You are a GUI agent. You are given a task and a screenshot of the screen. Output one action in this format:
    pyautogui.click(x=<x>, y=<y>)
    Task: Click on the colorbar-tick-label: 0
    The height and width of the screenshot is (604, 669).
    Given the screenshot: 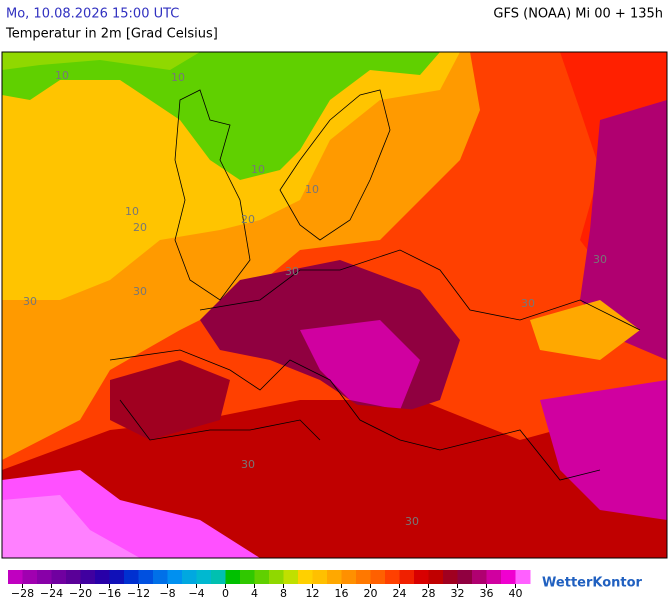 What is the action you would take?
    pyautogui.click(x=225, y=593)
    